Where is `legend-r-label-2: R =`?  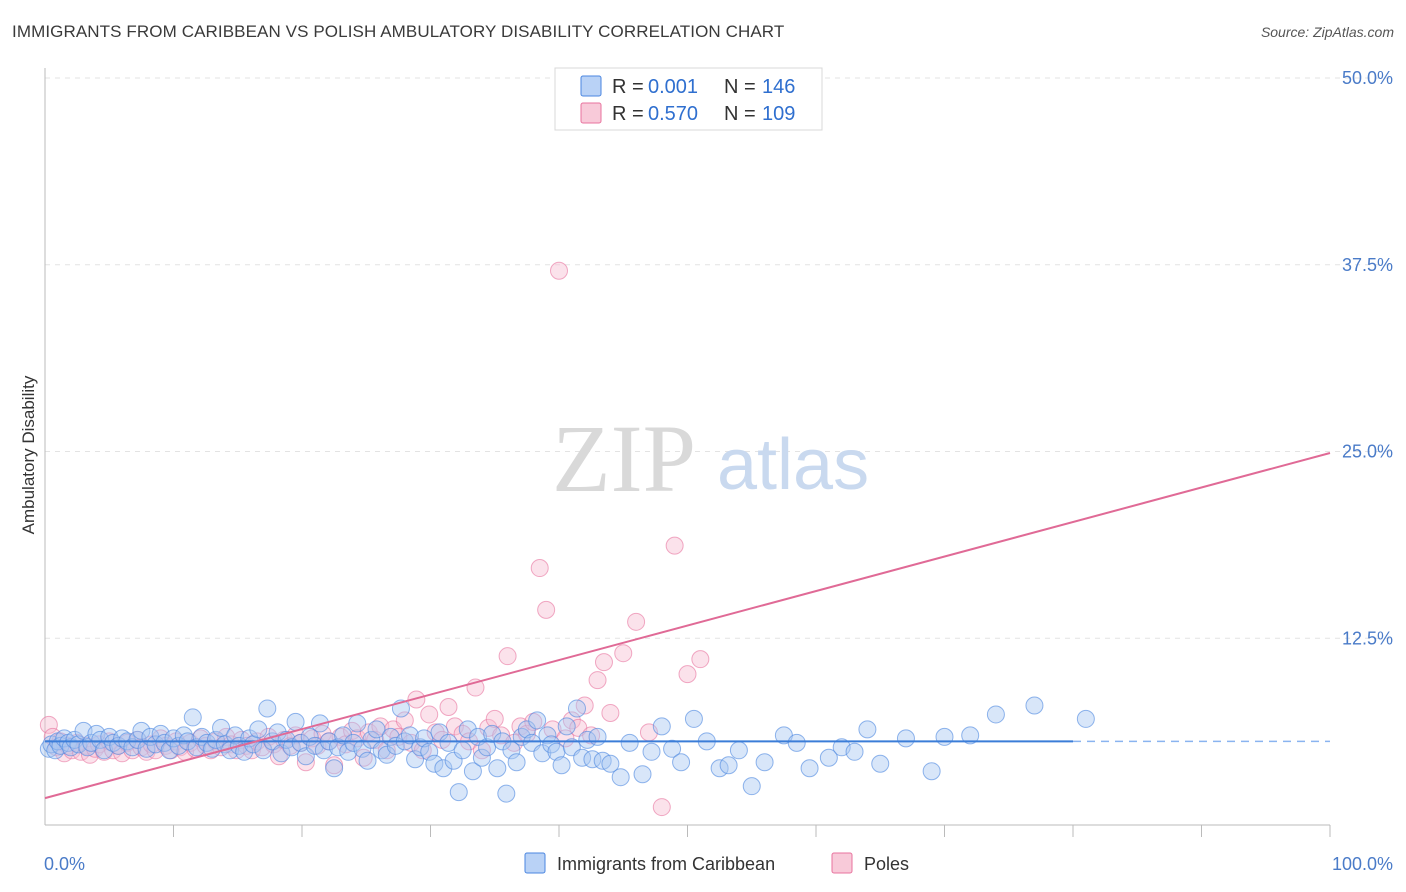
legend-r-label-2: R = is located at coordinates (628, 114).